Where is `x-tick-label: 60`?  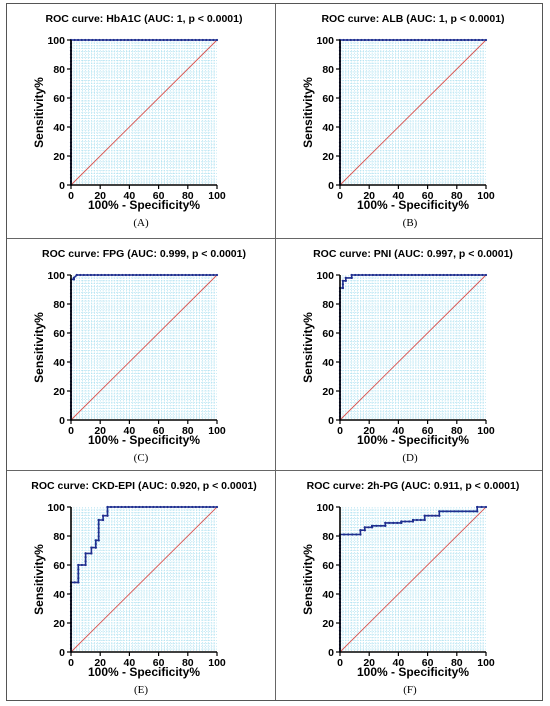 x-tick-label: 60 is located at coordinates (428, 663).